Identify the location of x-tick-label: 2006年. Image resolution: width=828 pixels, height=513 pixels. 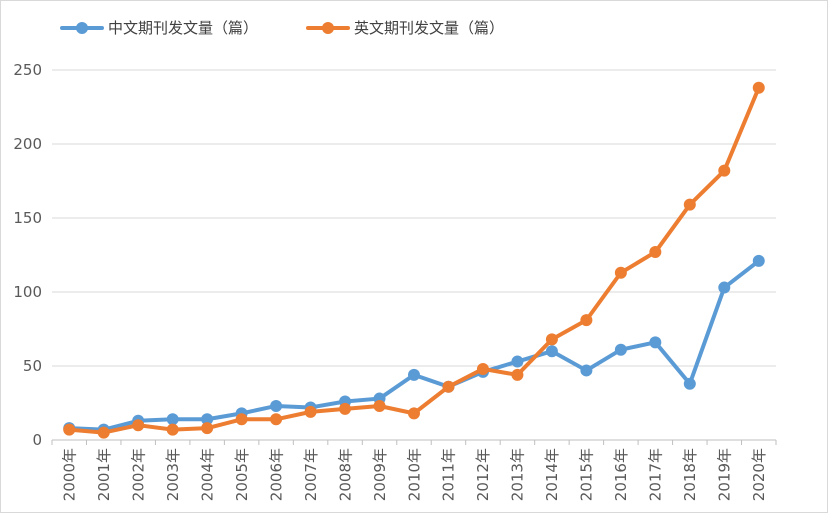
(276, 474).